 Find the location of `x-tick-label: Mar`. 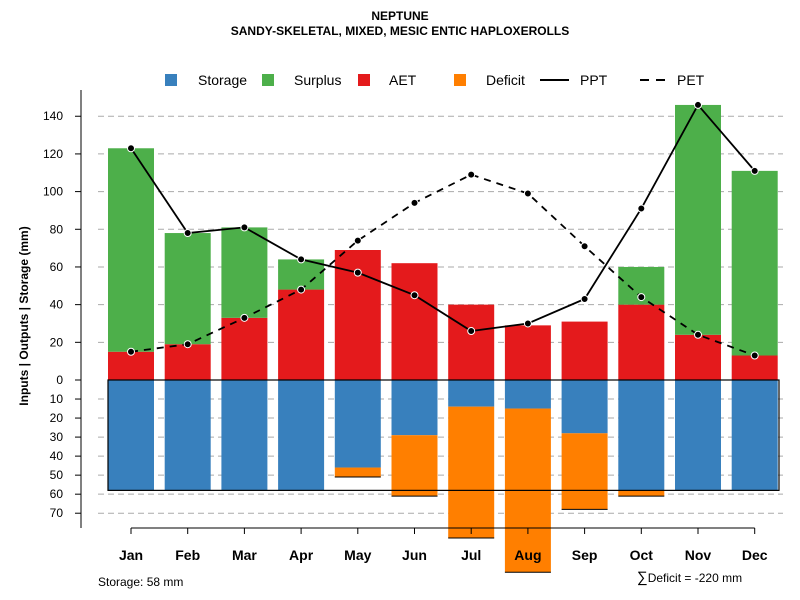

x-tick-label: Mar is located at coordinates (244, 555).